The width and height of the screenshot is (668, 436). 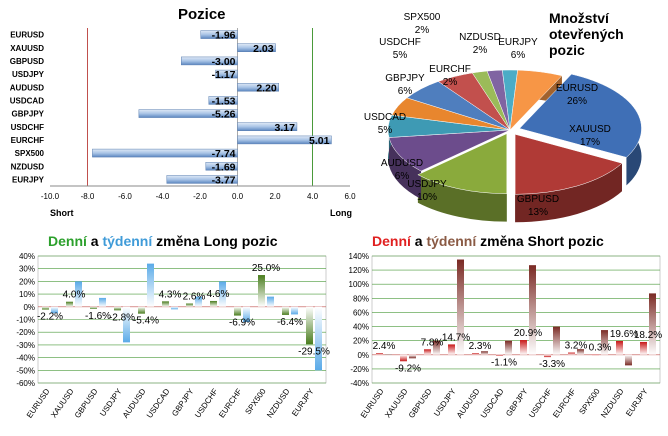 What do you see at coordinates (224, 115) in the screenshot?
I see `value-label: -5.26` at bounding box center [224, 115].